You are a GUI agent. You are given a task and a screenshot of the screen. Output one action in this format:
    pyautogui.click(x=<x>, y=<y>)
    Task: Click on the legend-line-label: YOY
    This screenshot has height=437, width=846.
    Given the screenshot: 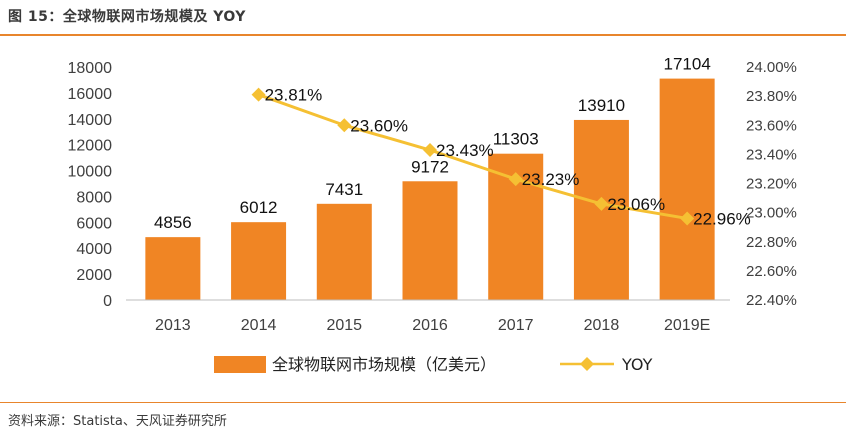 What is the action you would take?
    pyautogui.click(x=637, y=364)
    